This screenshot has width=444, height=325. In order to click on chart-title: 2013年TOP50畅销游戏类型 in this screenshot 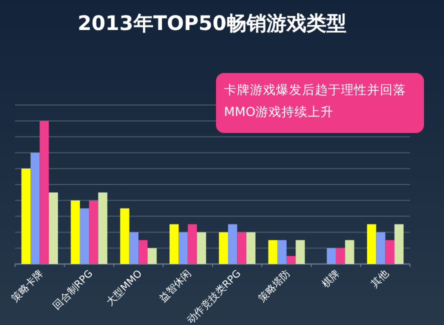, I will do `click(212, 23)`.